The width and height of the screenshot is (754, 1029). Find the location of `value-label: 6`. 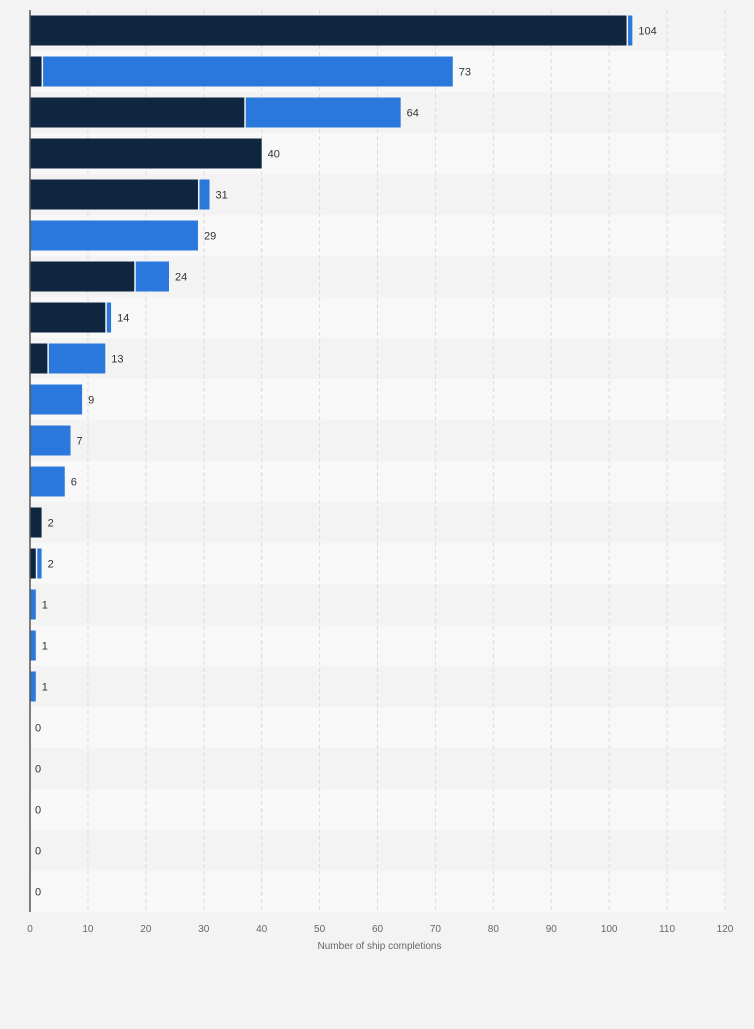

value-label: 6 is located at coordinates (74, 483).